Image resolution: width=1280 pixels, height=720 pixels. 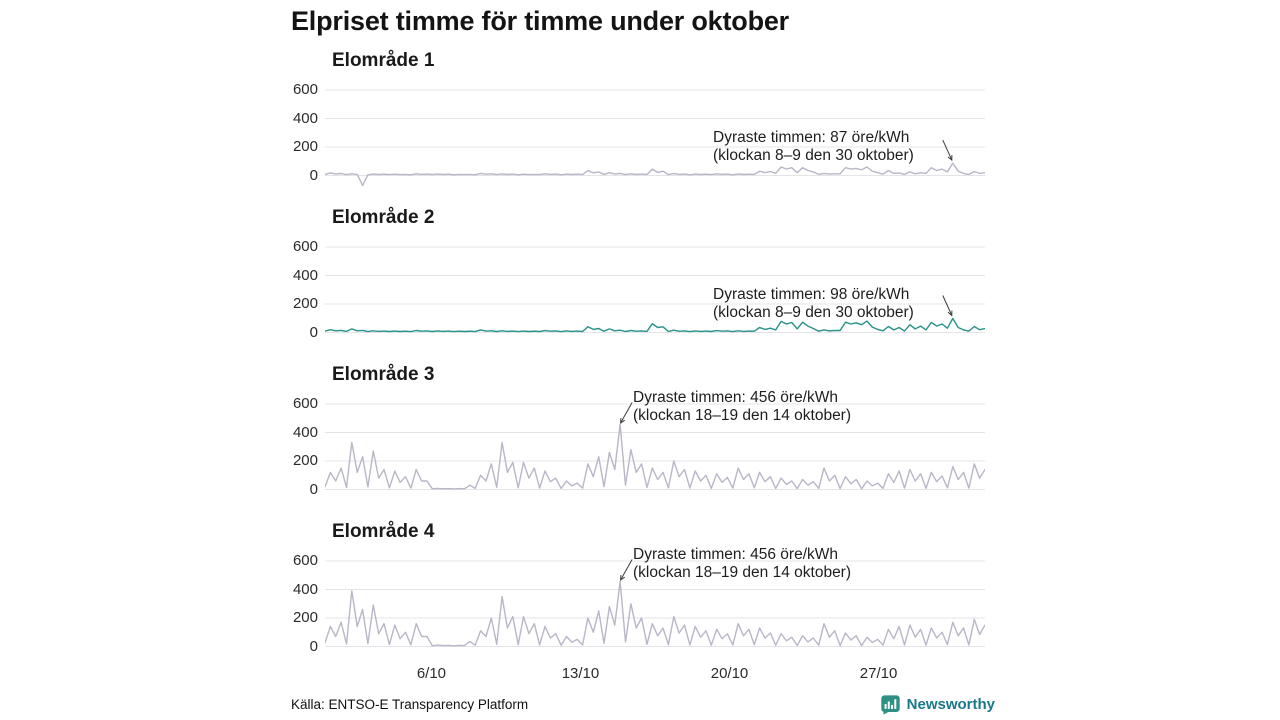 What do you see at coordinates (580, 673) in the screenshot?
I see `x-axis-label: 13/10` at bounding box center [580, 673].